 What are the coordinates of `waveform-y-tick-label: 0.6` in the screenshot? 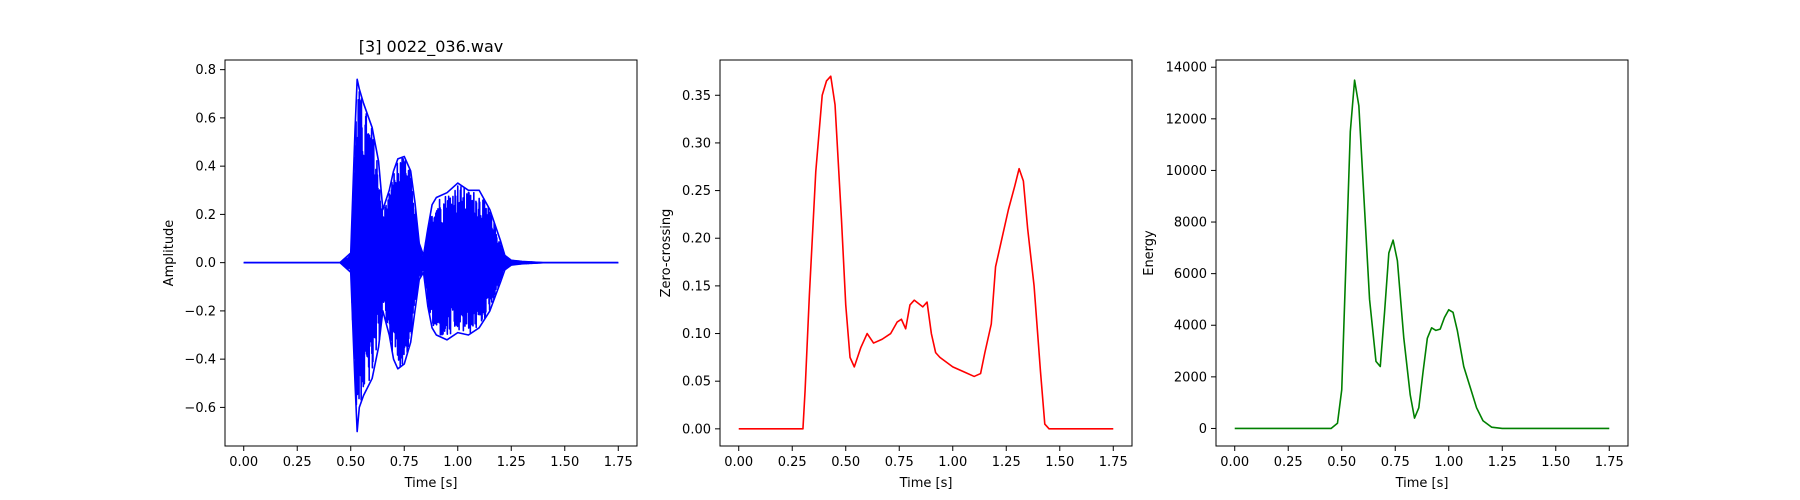 It's located at (205, 118).